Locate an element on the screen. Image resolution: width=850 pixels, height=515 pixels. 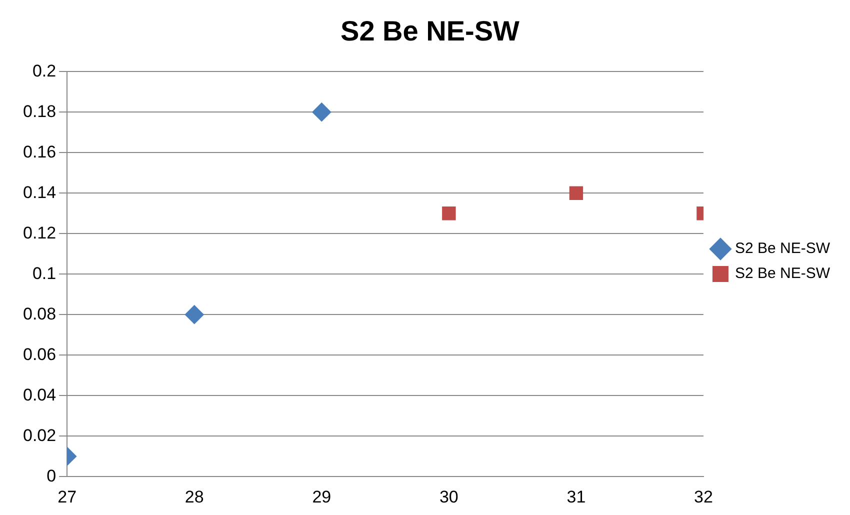
x-tick-label: 31 is located at coordinates (576, 496).